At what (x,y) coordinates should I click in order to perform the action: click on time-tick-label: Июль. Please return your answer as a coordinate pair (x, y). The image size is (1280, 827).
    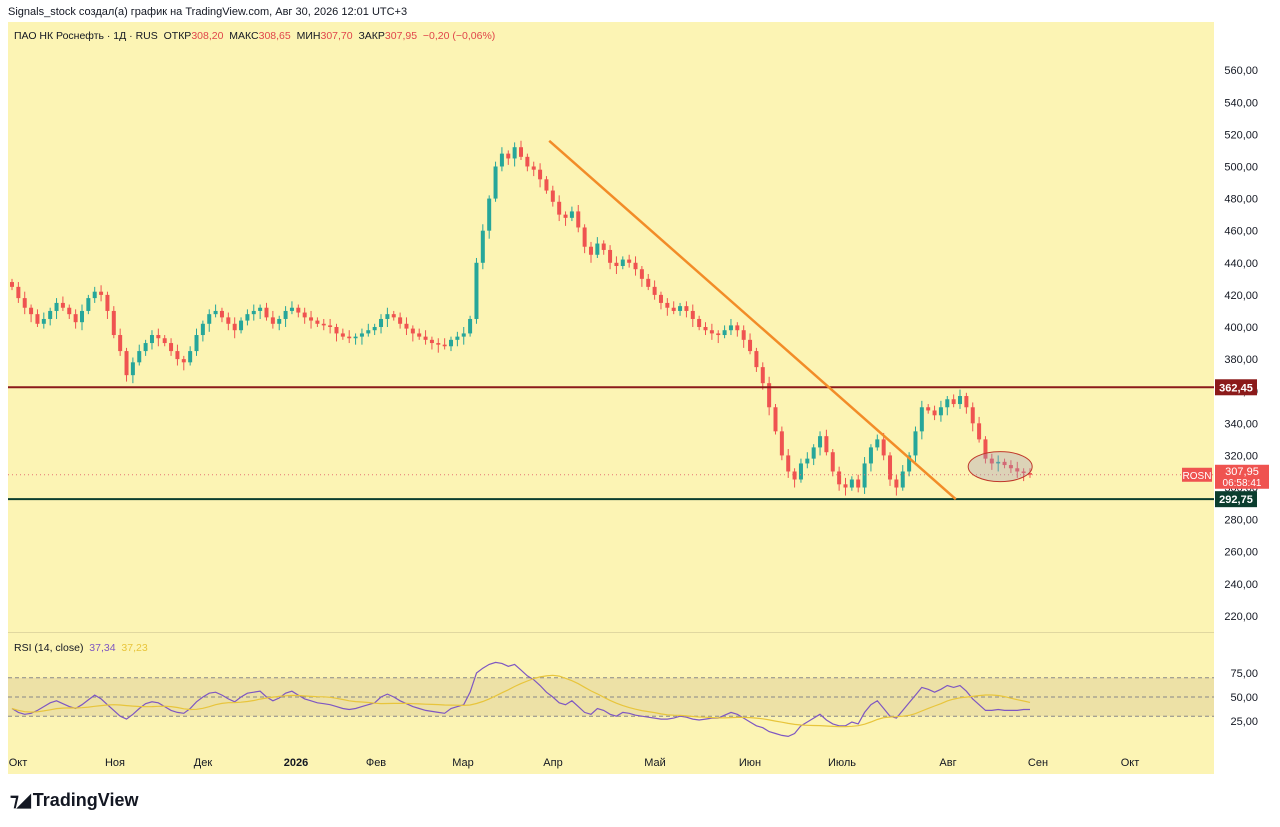
    Looking at the image, I should click on (842, 763).